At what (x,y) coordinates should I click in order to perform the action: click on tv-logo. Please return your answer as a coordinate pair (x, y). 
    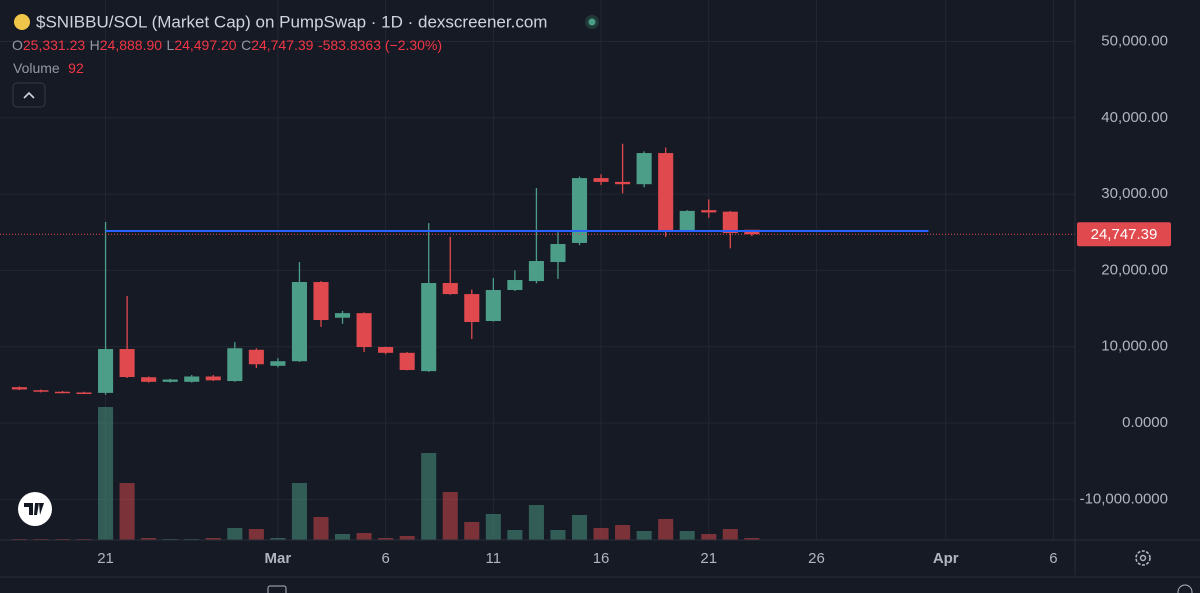
    Looking at the image, I should click on (35, 509).